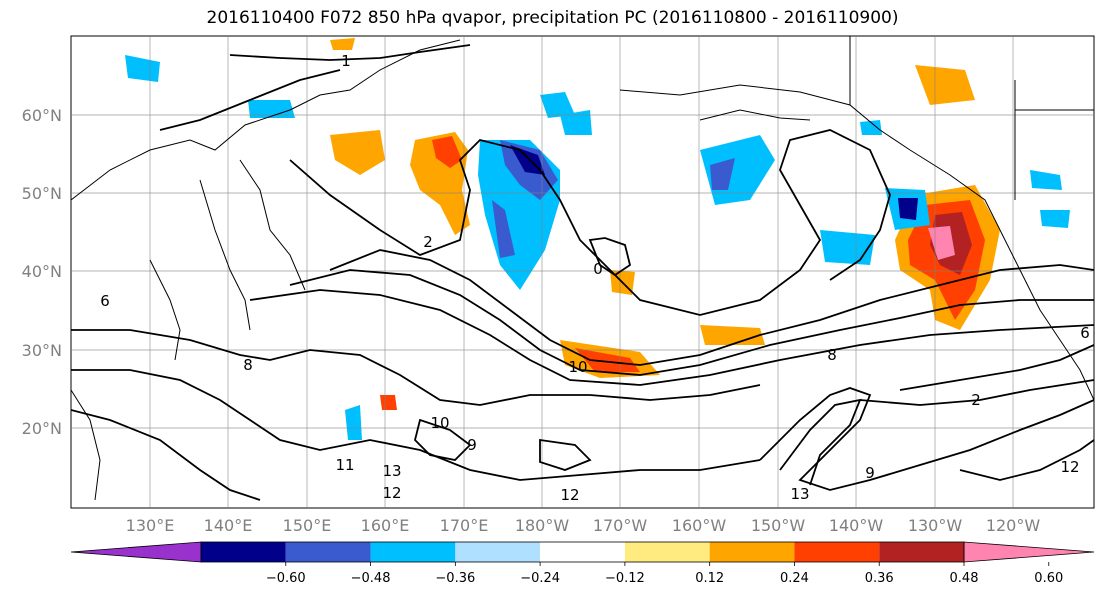  What do you see at coordinates (1013, 525) in the screenshot?
I see `longitude-label: 120°W` at bounding box center [1013, 525].